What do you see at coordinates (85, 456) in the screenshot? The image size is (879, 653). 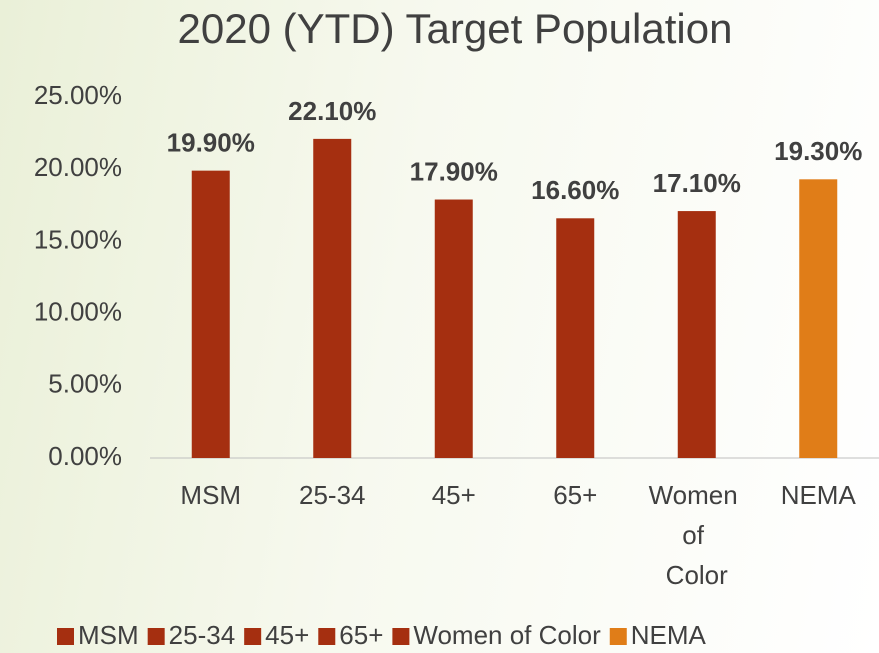 I see `y-tick-label: 0.00%` at bounding box center [85, 456].